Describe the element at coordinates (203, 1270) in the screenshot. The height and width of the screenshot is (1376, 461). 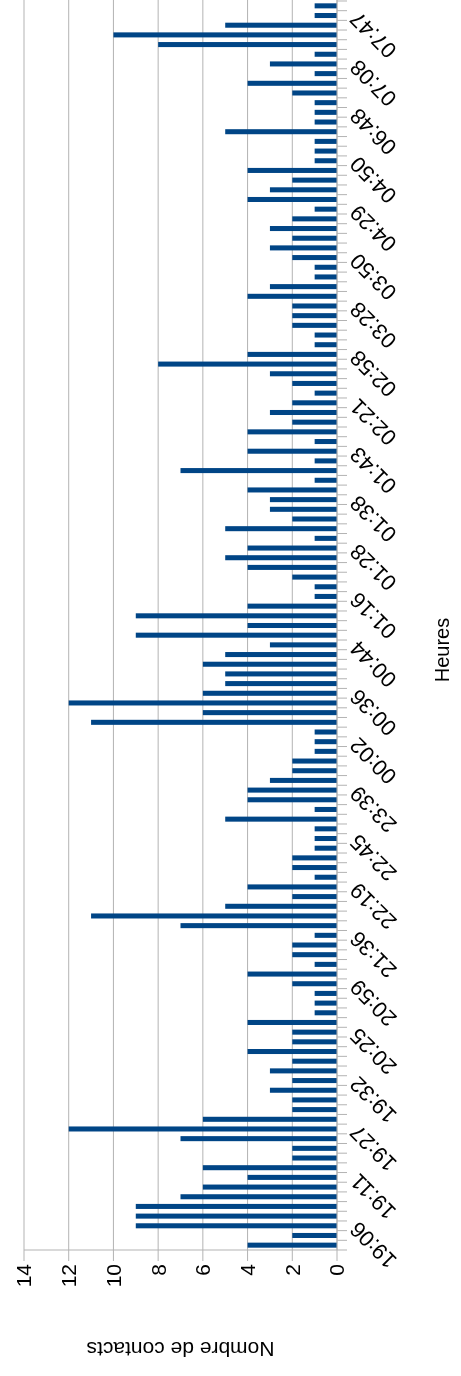
I see `x-tick-label: 6` at that location.